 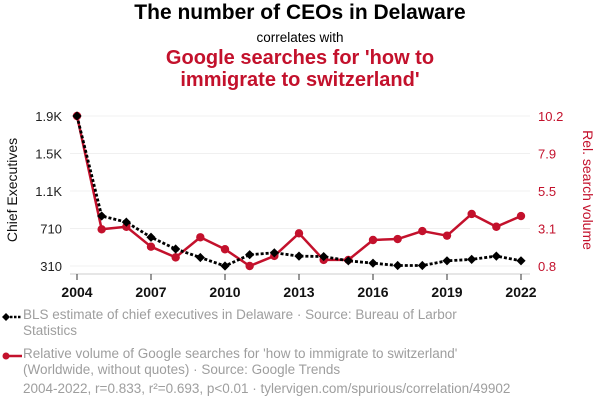 What do you see at coordinates (300, 58) in the screenshot?
I see `subtitle-line-1: Google searches for 'how to` at bounding box center [300, 58].